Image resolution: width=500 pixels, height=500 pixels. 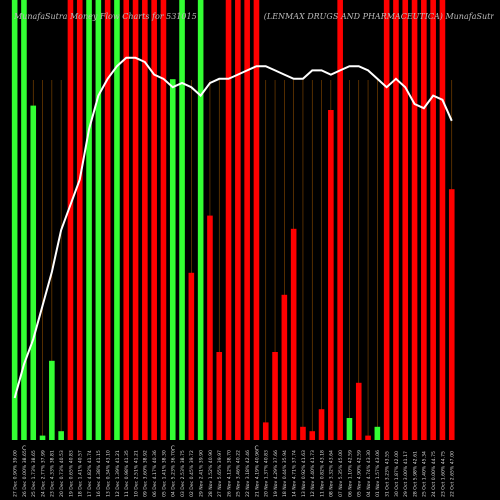 I want to click on x-tick-label: 12 Nov 4.40% 41.73, so click(x=313, y=473).